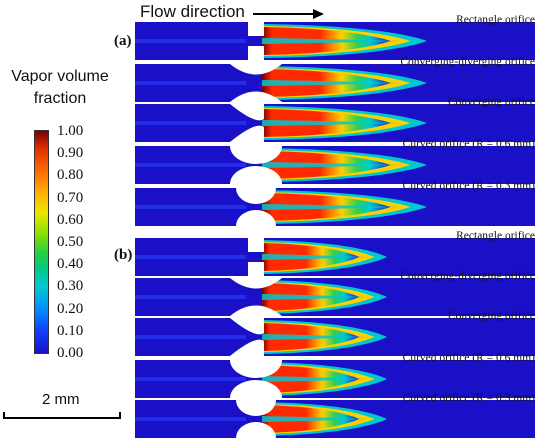 Image resolution: width=550 pixels, height=442 pixels. Describe the element at coordinates (70, 308) in the screenshot. I see `colorbar-tick-label: 0.20` at that location.